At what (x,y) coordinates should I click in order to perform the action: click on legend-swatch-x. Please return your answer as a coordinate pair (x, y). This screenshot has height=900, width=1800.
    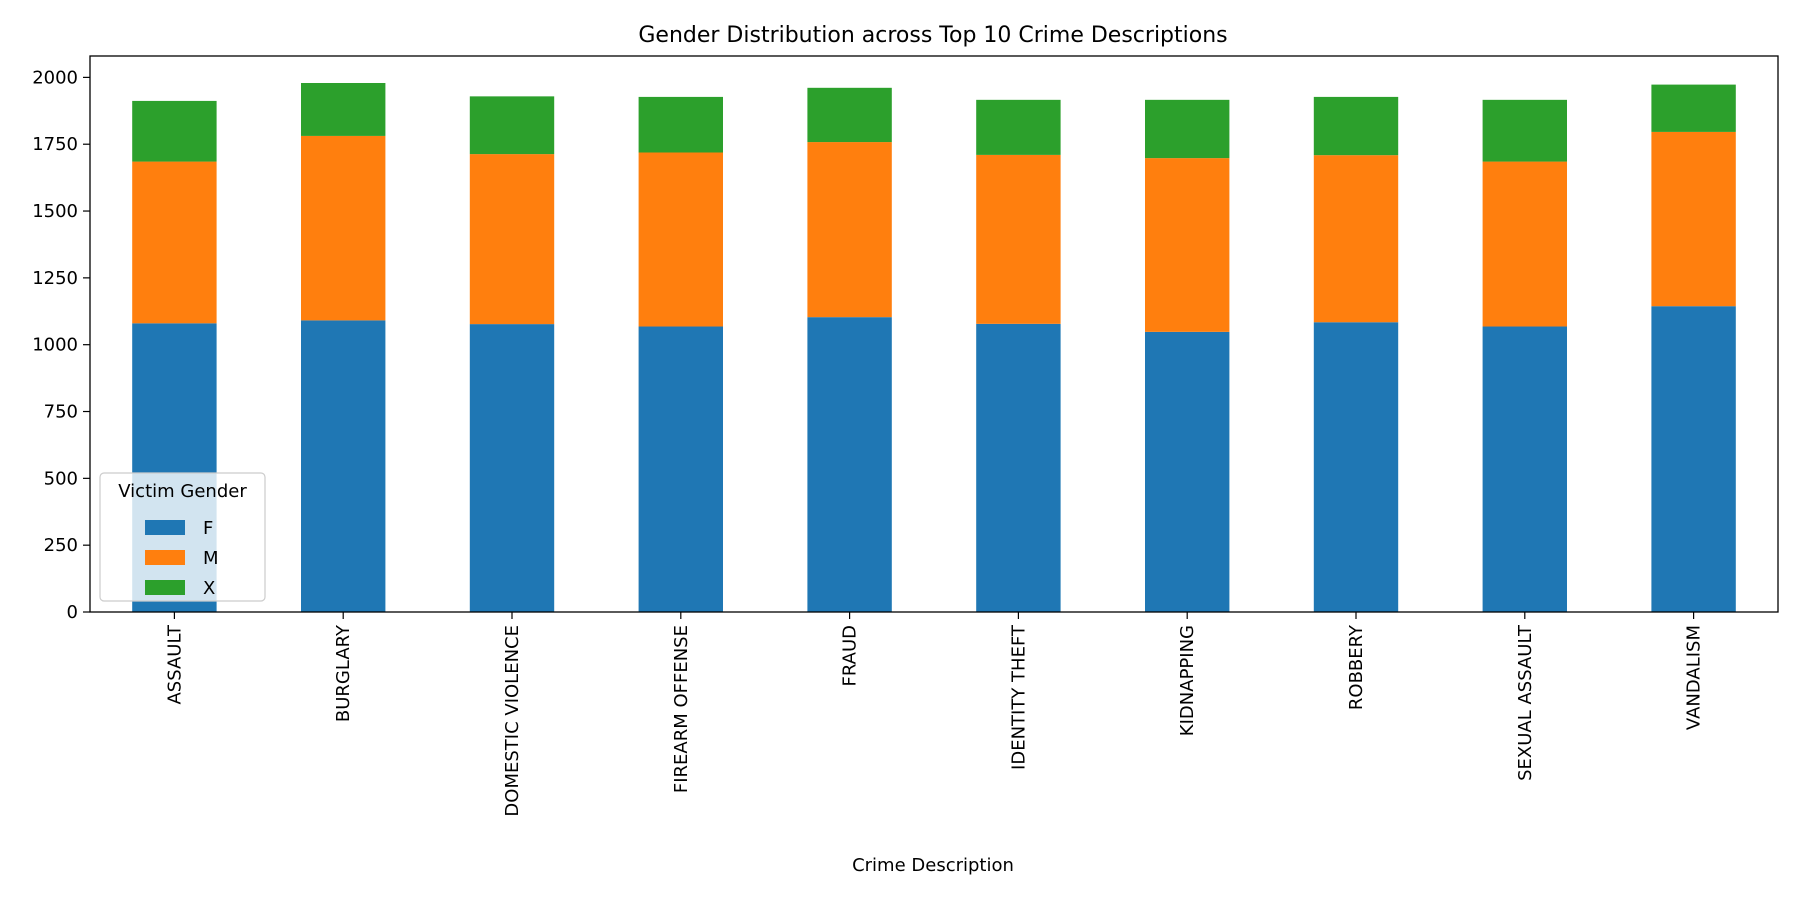
    Looking at the image, I should click on (165, 587).